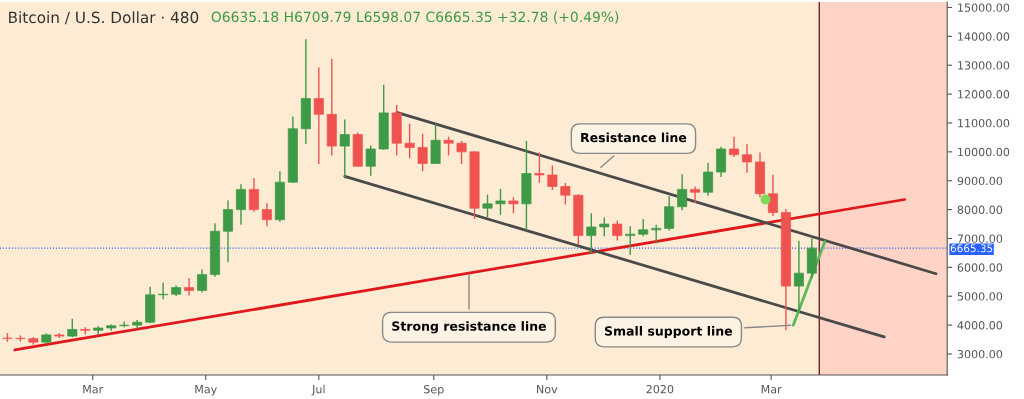 The width and height of the screenshot is (1024, 399). What do you see at coordinates (980, 354) in the screenshot?
I see `y-tick-label: 3000.00` at bounding box center [980, 354].